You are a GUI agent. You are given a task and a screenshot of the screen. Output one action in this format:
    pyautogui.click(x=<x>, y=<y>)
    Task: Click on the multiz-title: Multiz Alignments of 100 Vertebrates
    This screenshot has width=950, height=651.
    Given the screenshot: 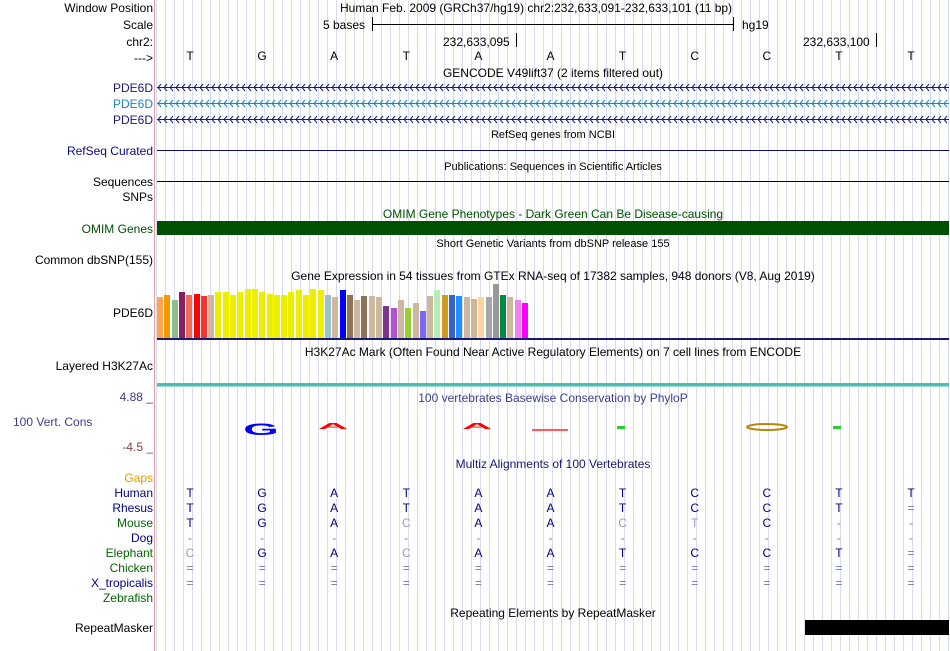 What is the action you would take?
    pyautogui.click(x=553, y=464)
    